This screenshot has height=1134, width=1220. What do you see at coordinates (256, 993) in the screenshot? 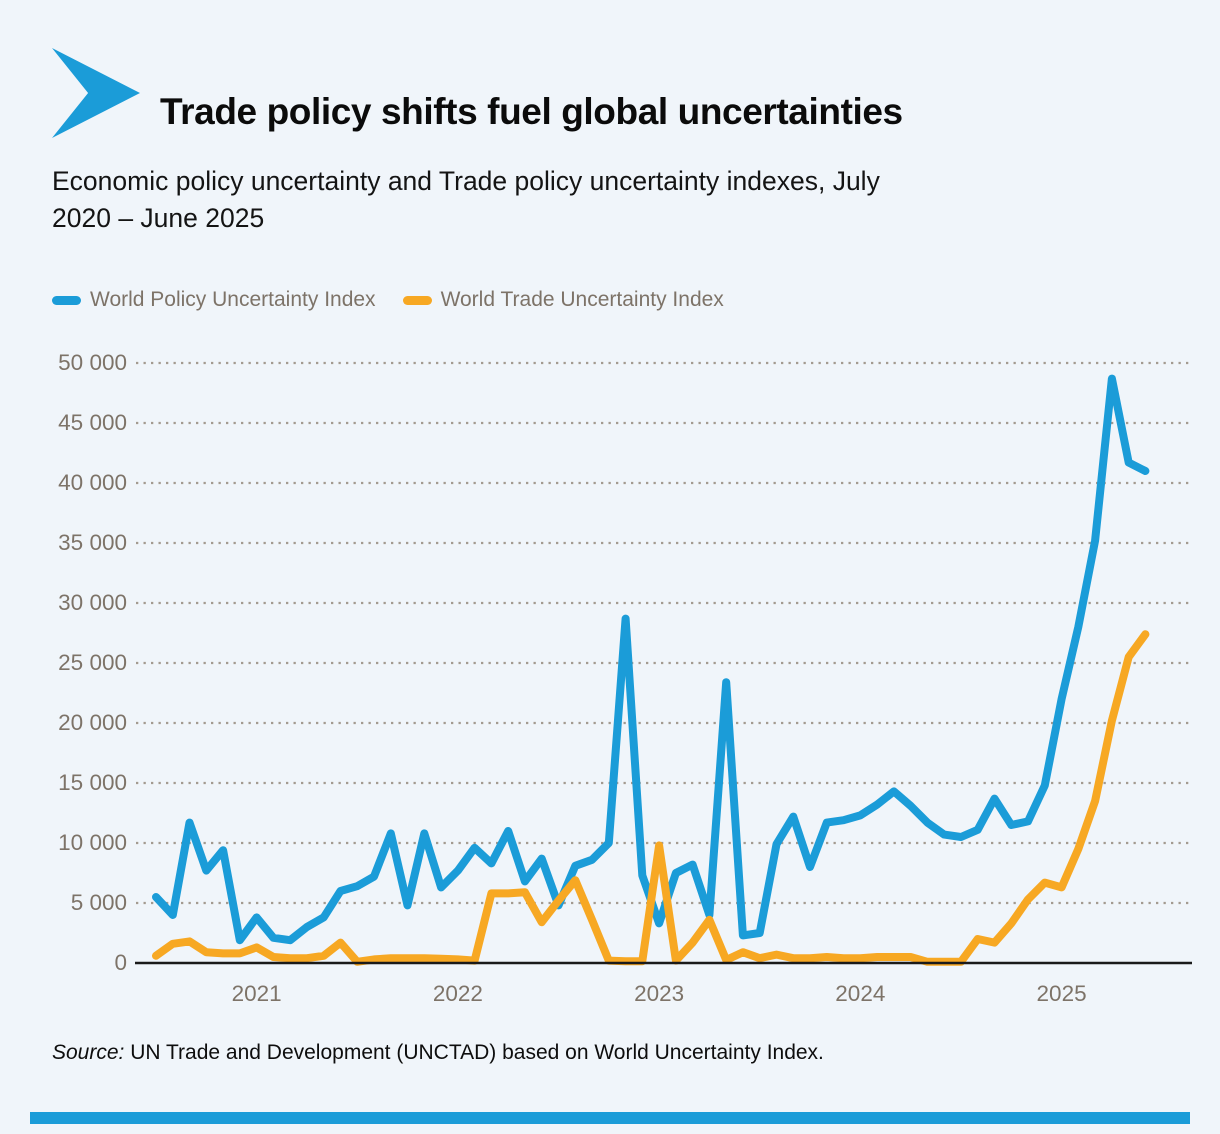
I see `x-tick-label: 2021` at bounding box center [256, 993].